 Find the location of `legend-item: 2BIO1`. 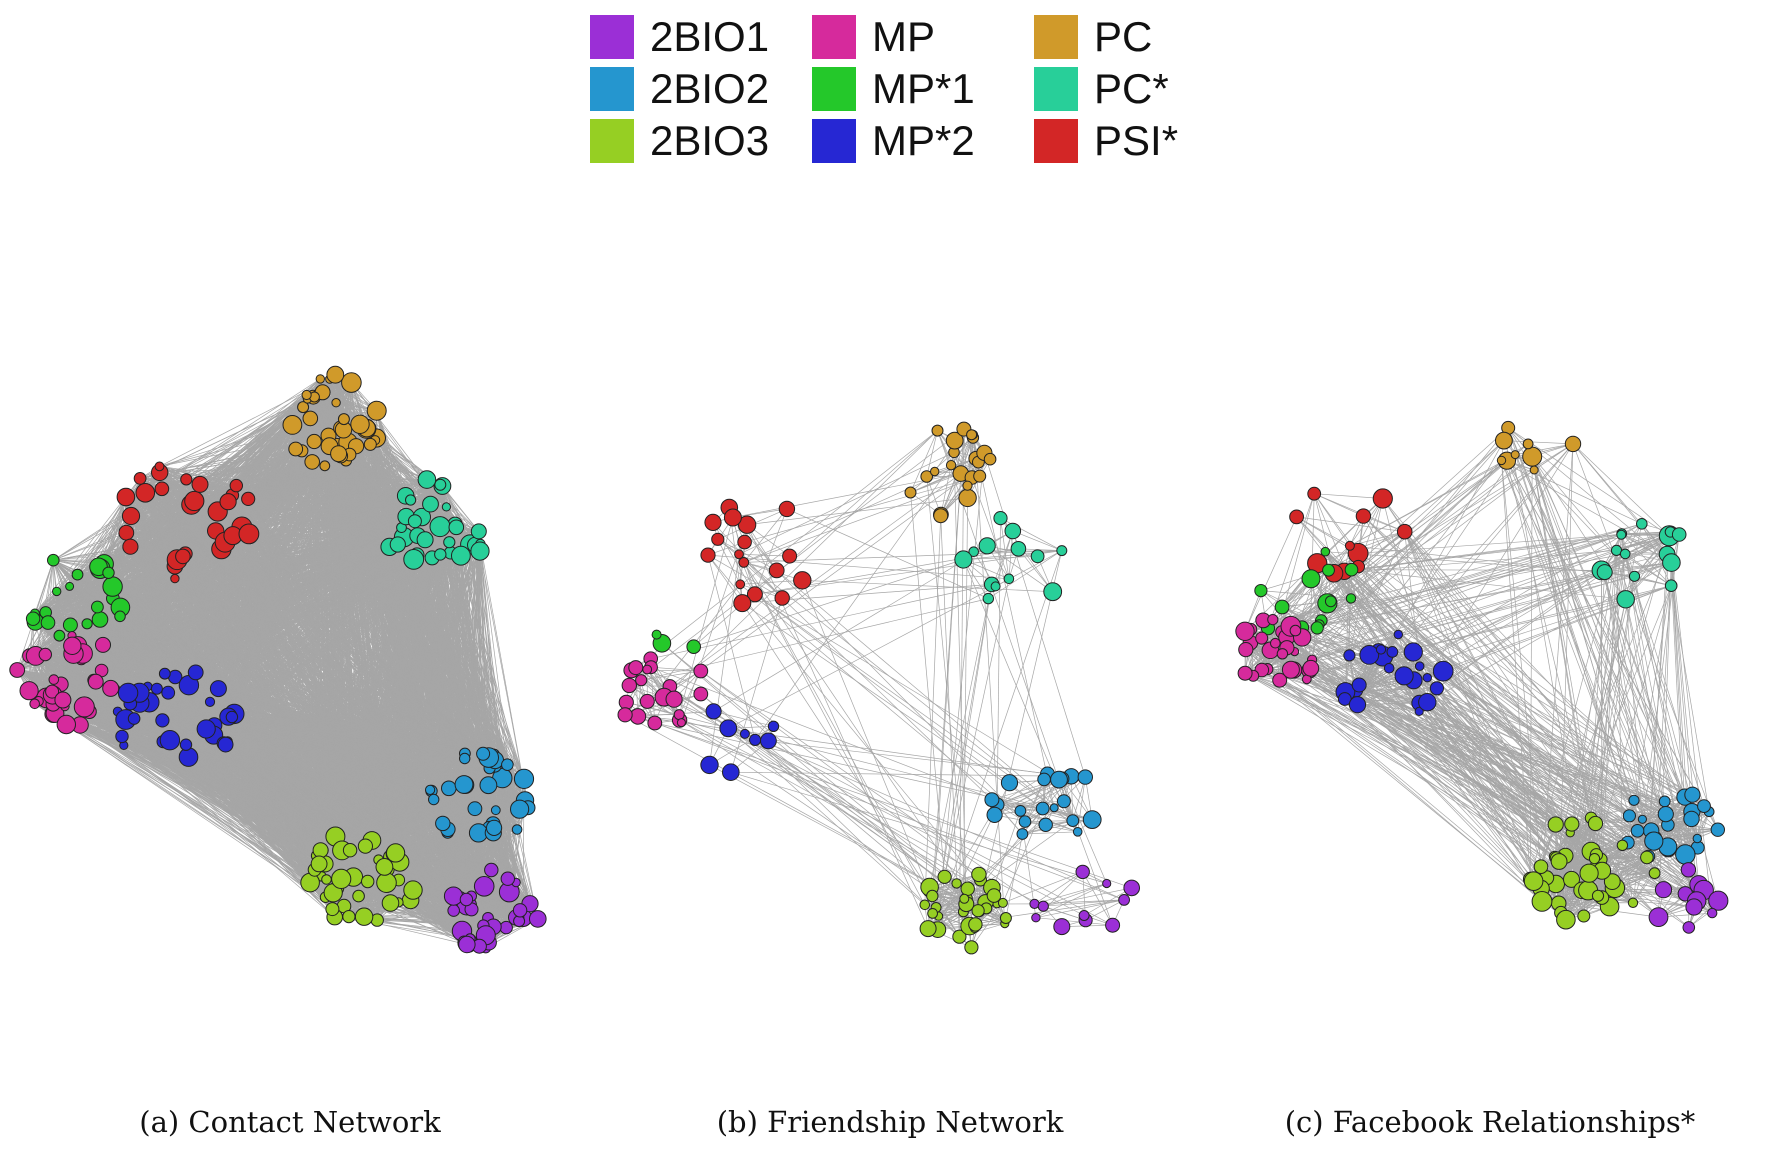

legend-item: 2BIO1 is located at coordinates (701, 37).